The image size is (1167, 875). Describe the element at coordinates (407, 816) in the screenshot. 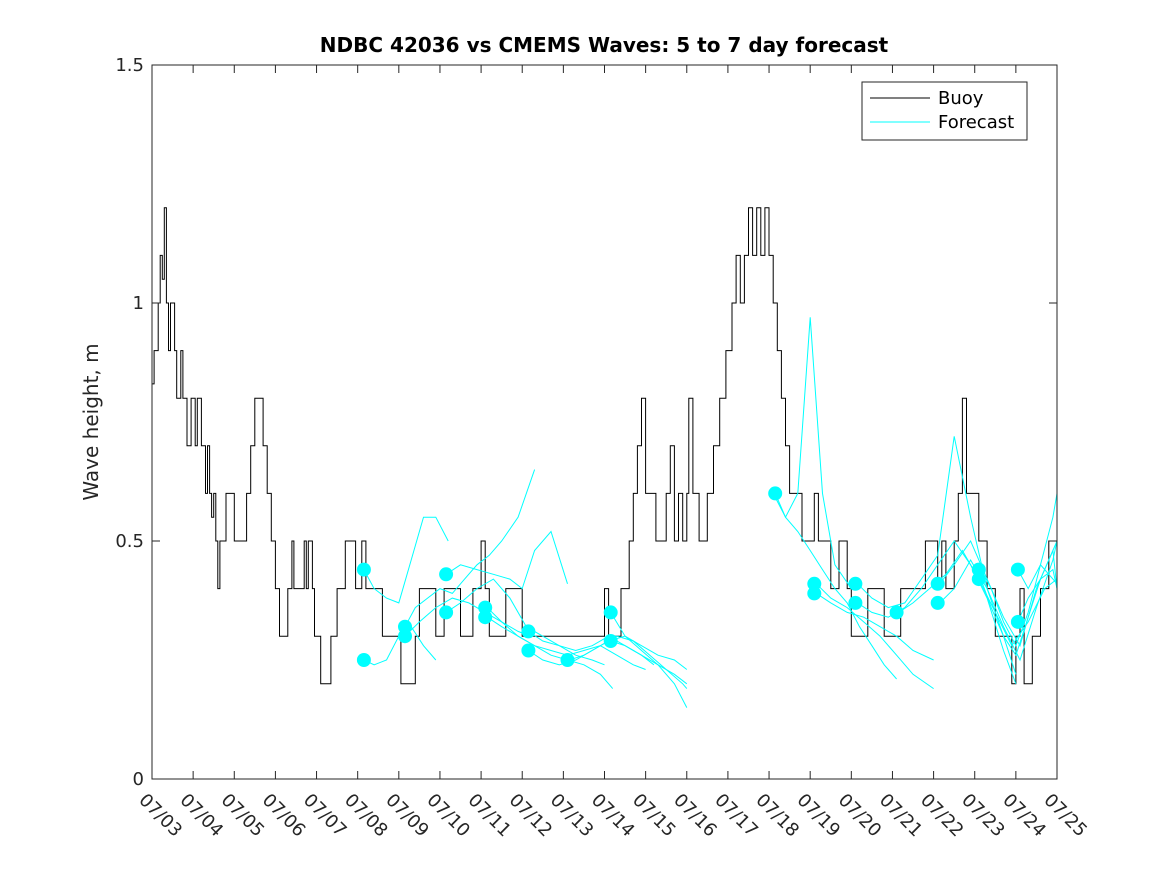

I see `x-tick-label: 07/09` at that location.